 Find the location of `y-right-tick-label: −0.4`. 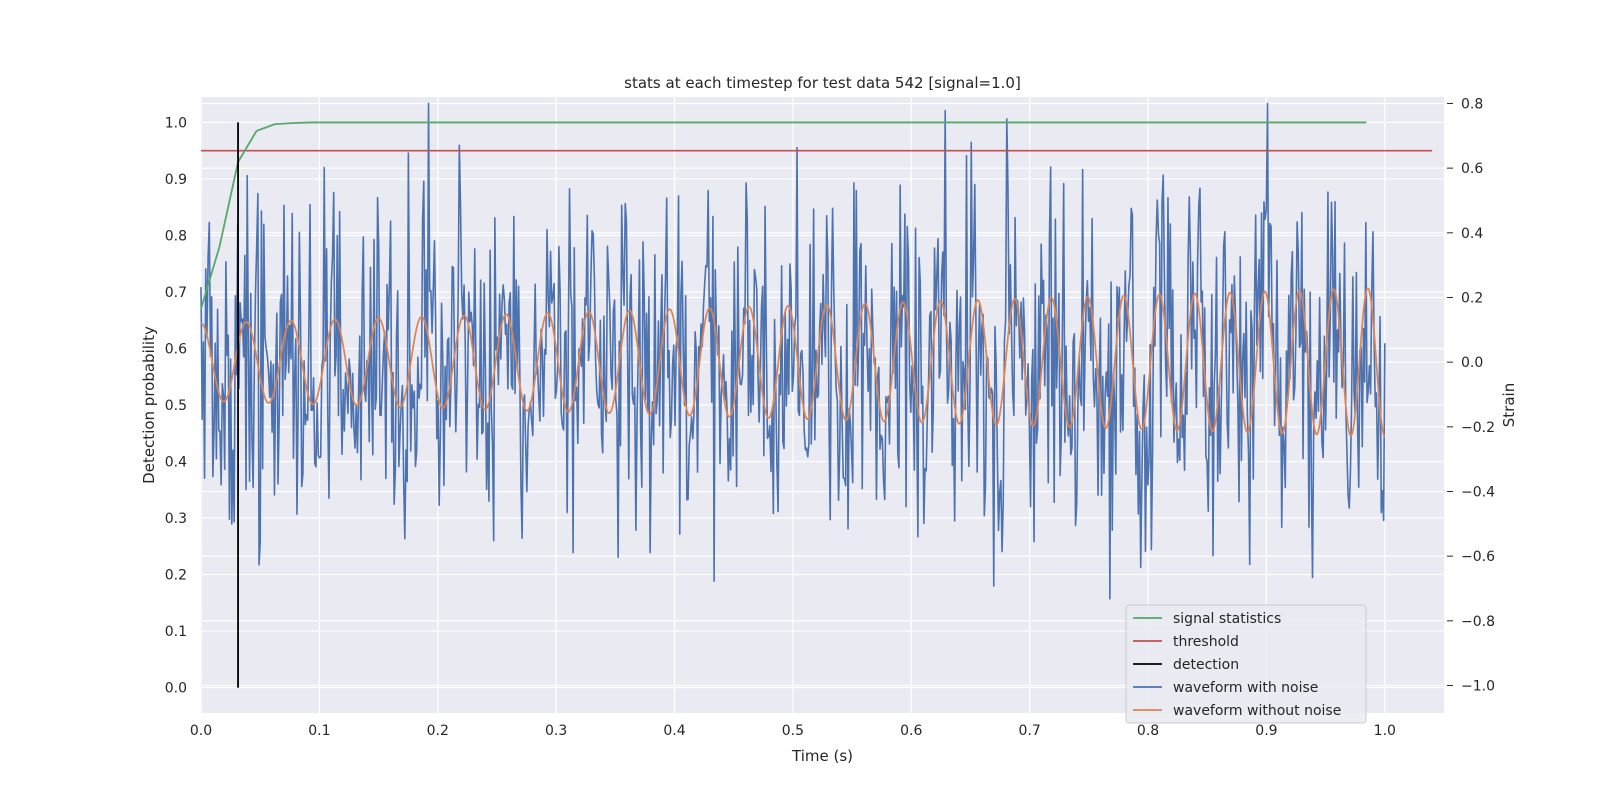

y-right-tick-label: −0.4 is located at coordinates (1478, 492).